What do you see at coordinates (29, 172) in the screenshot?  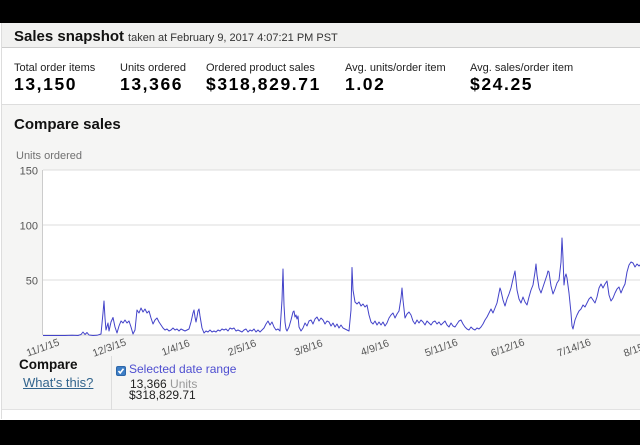 I see `svg-text: 150` at bounding box center [29, 172].